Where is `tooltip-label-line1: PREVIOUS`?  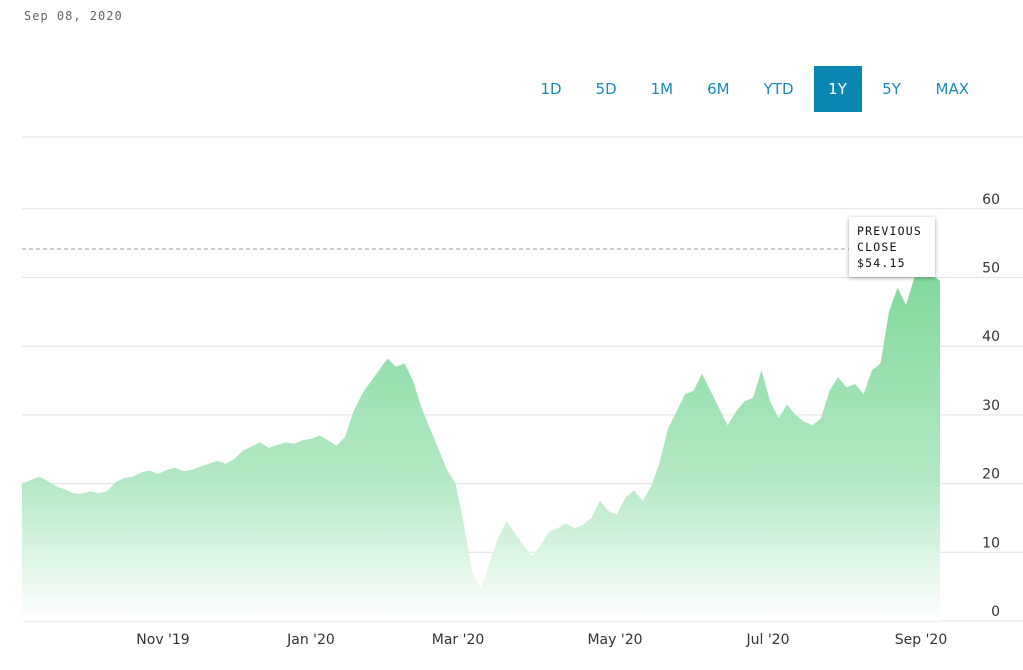 tooltip-label-line1: PREVIOUS is located at coordinates (889, 231).